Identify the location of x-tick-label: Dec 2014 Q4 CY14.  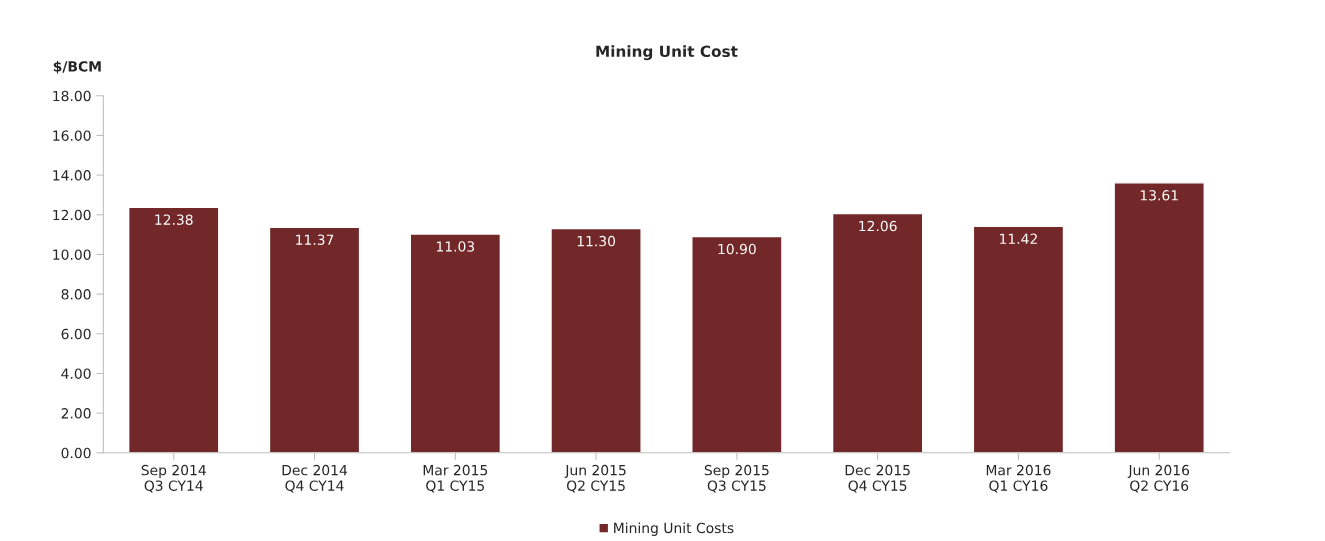
(315, 478).